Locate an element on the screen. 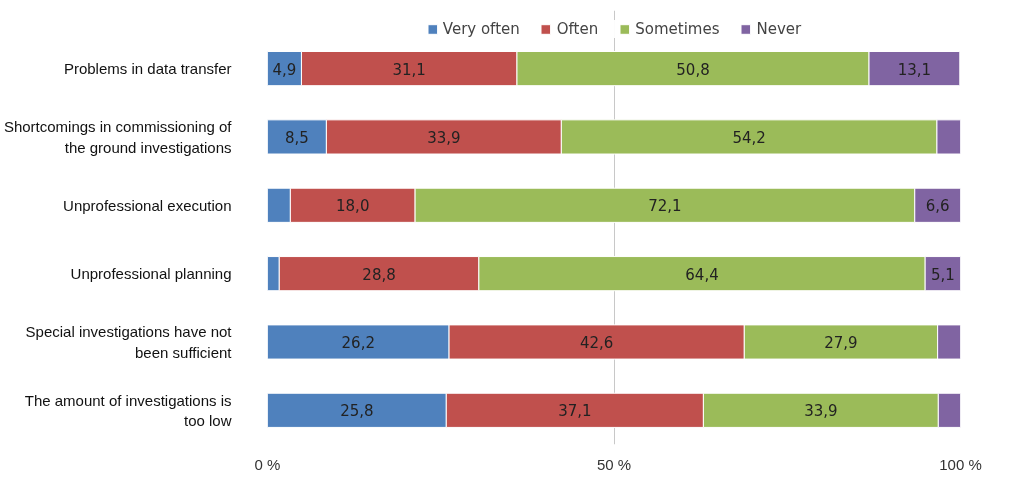 Image resolution: width=1011 pixels, height=486 pixels. data-label: 50,8 is located at coordinates (693, 69).